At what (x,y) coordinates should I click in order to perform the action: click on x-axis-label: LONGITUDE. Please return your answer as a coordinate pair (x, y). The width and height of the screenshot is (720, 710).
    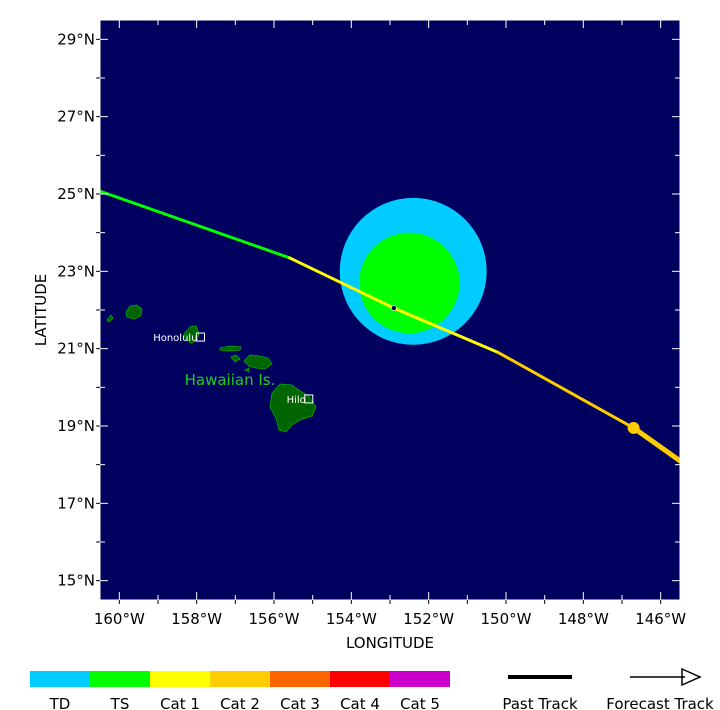
    Looking at the image, I should click on (390, 643).